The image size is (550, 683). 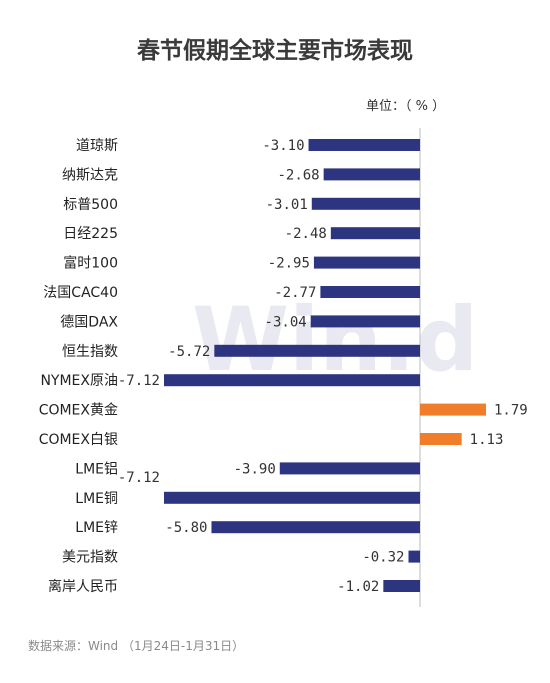 What do you see at coordinates (78, 440) in the screenshot?
I see `category-label: COMEX白银` at bounding box center [78, 440].